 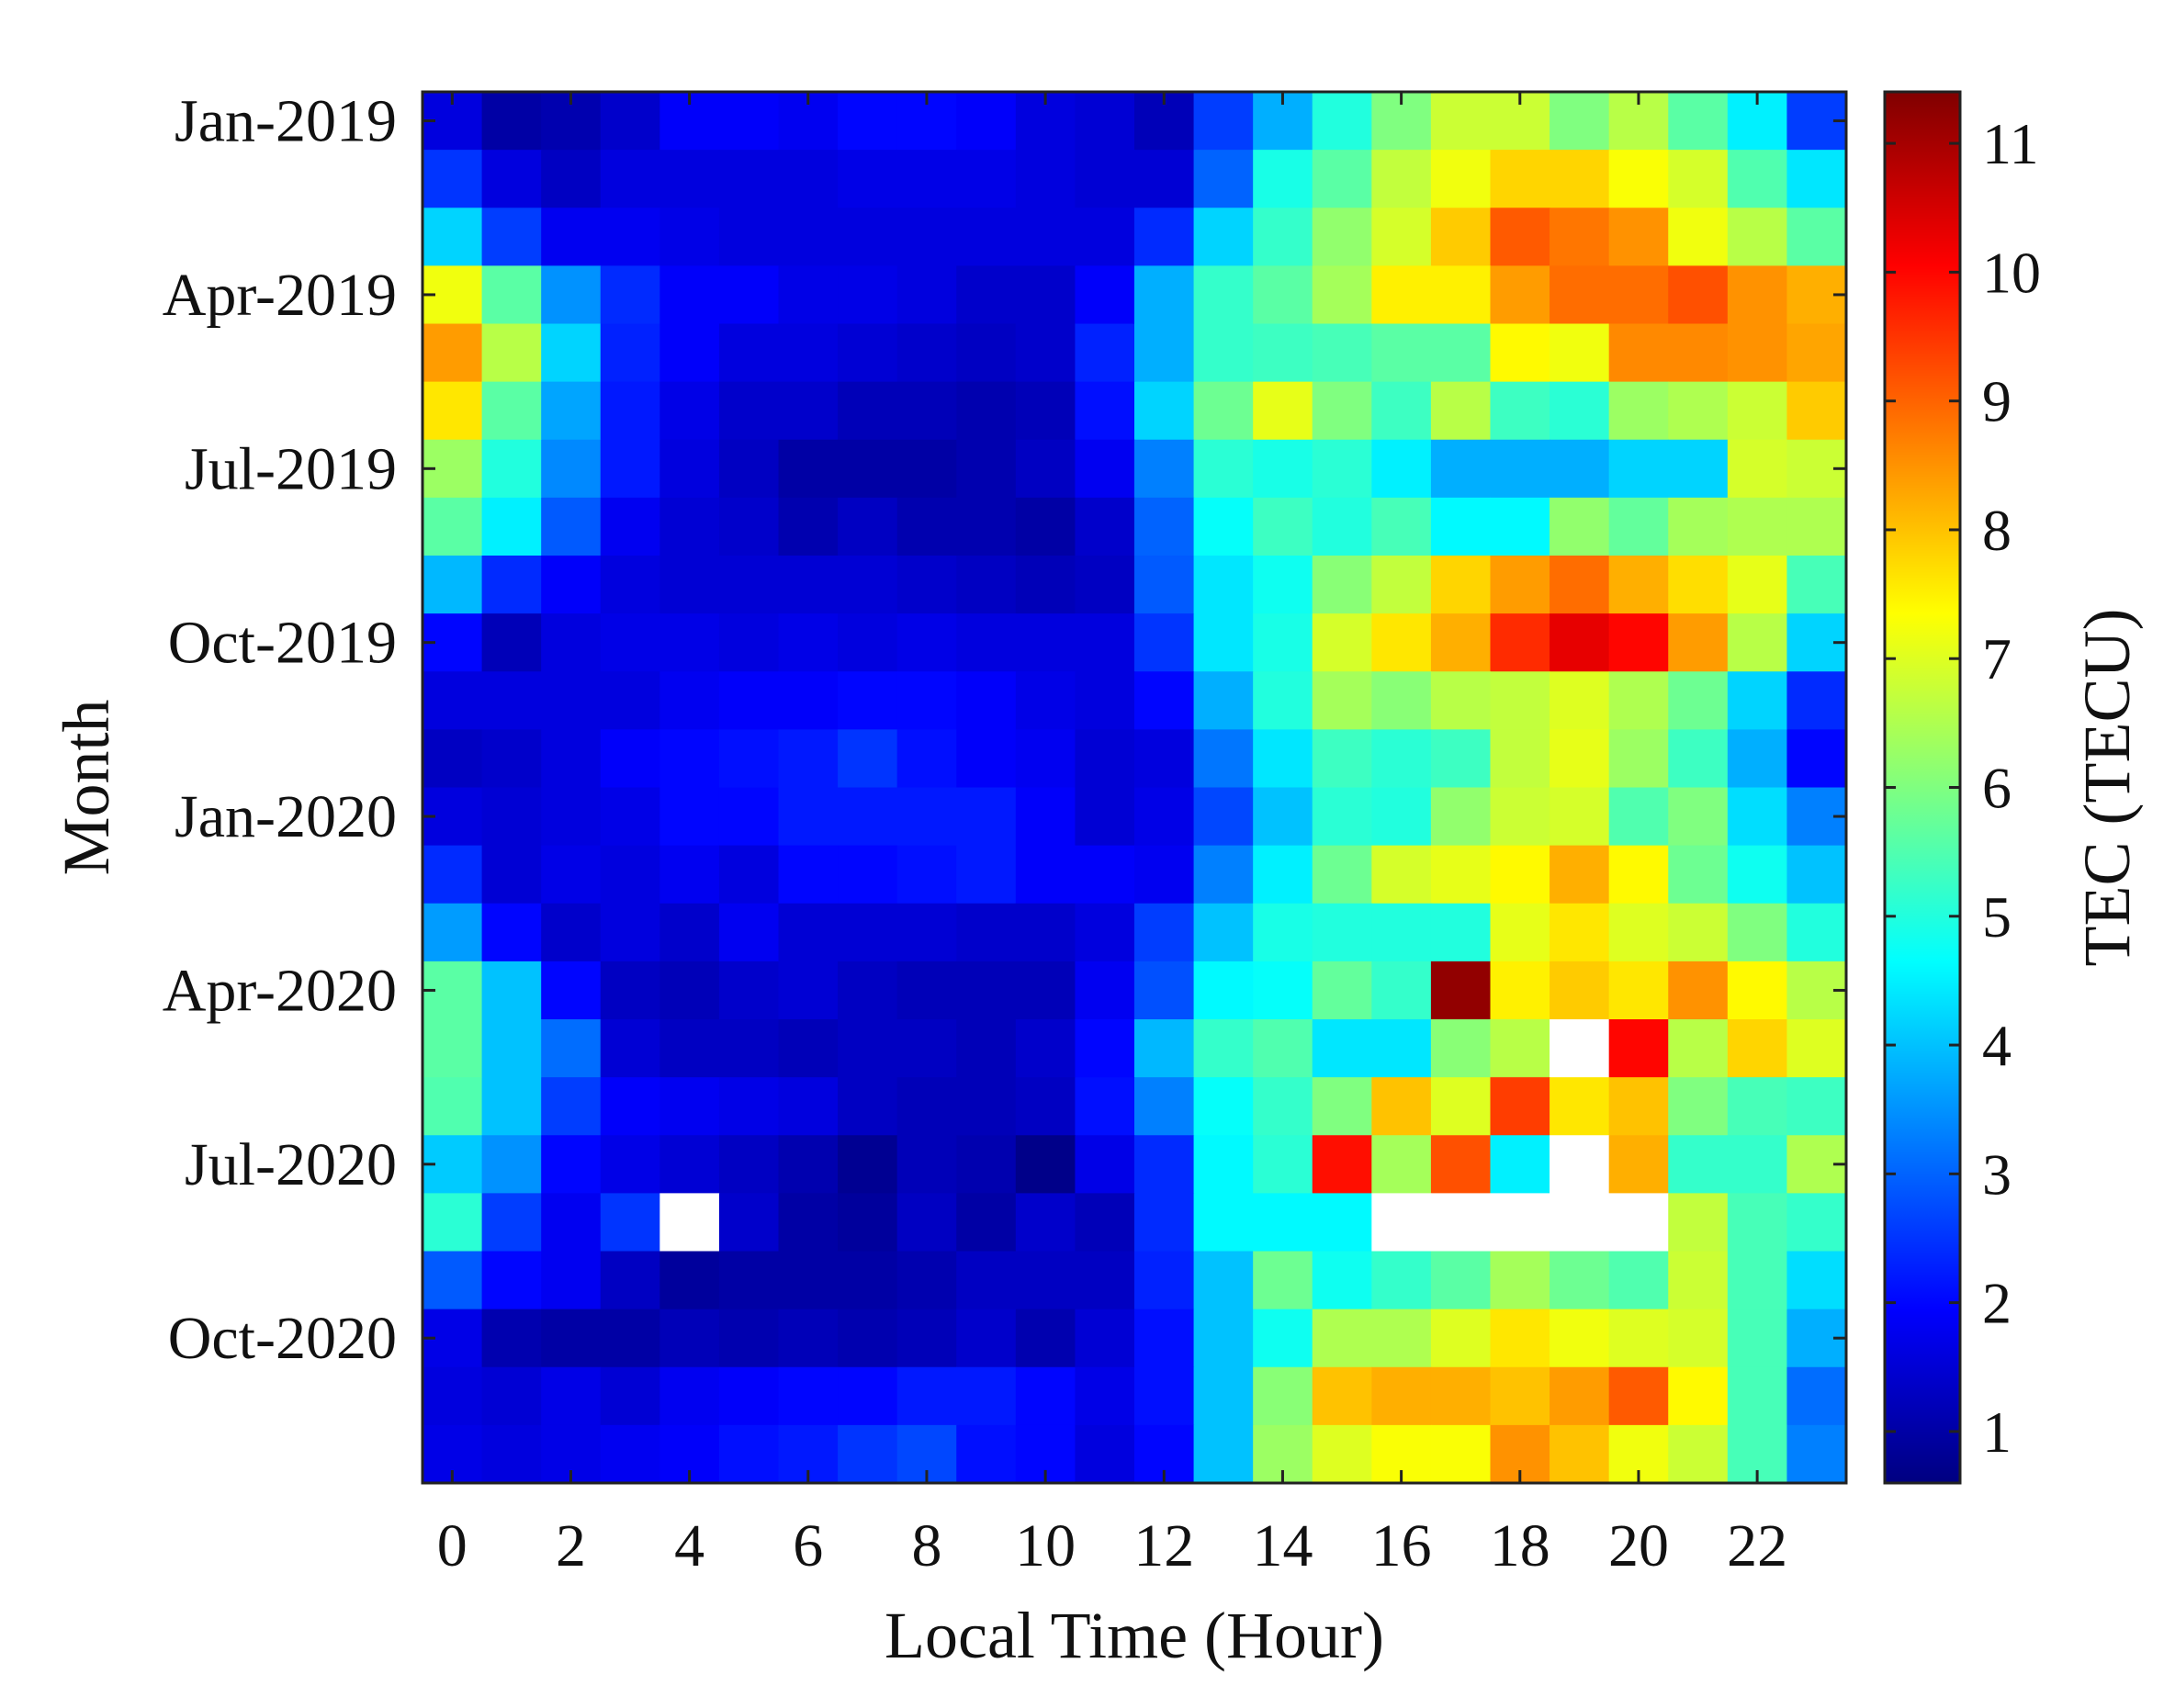 I want to click on x-tick-label: 6, so click(x=808, y=1546).